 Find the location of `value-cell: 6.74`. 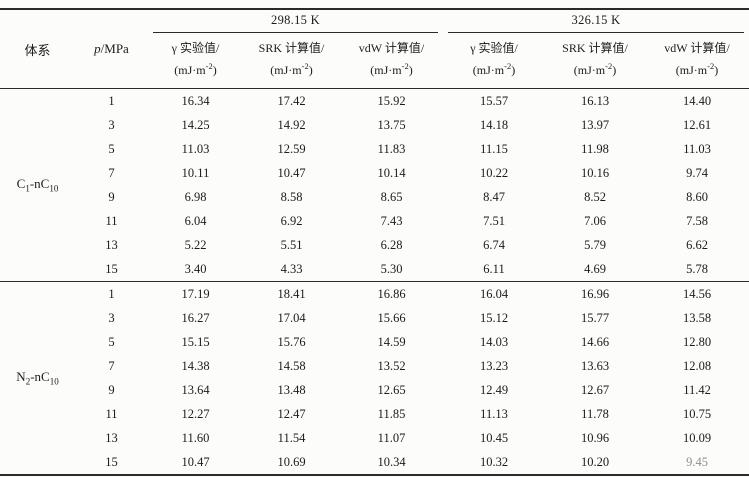

value-cell: 6.74 is located at coordinates (494, 244).